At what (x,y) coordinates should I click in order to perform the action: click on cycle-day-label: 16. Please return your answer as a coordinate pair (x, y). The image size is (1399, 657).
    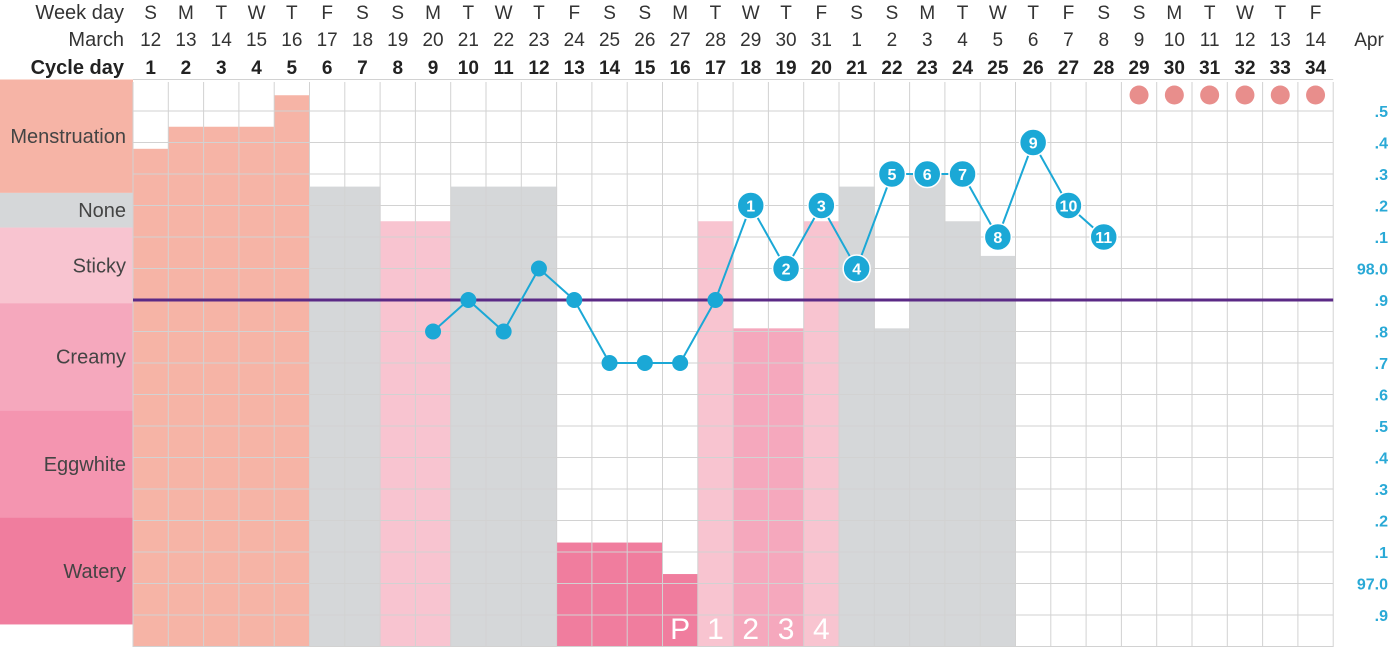
    Looking at the image, I should click on (680, 68).